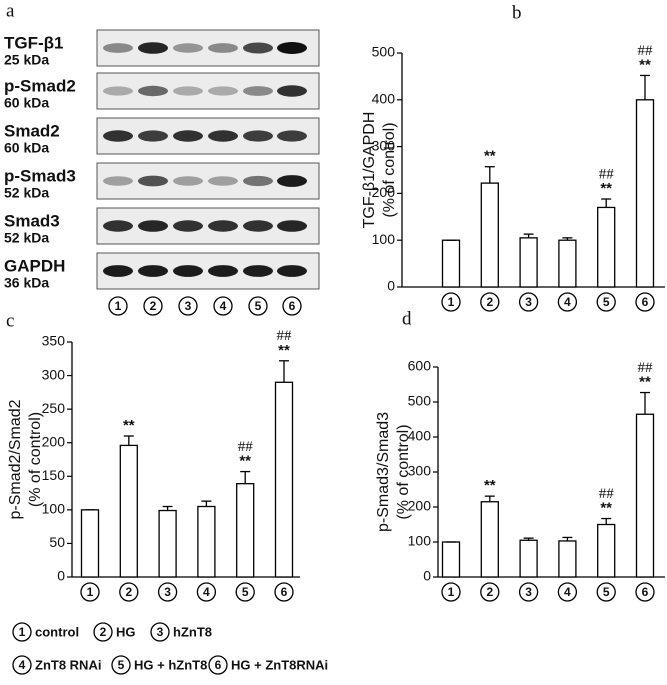  I want to click on blot-size: 60 kDa, so click(26, 148).